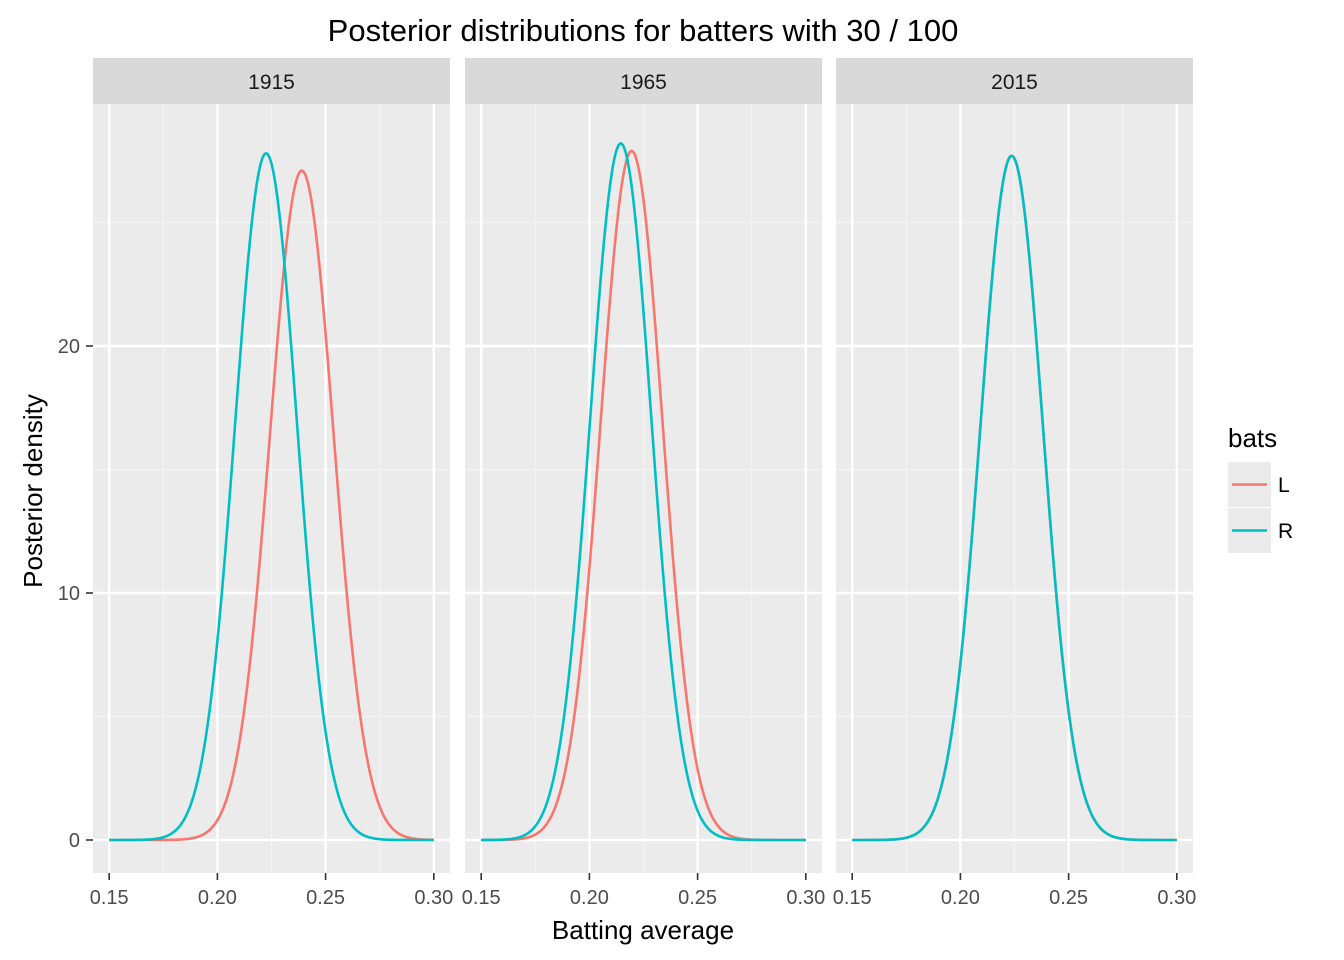 The height and width of the screenshot is (960, 1344). What do you see at coordinates (69, 347) in the screenshot?
I see `y-tick-label: 20` at bounding box center [69, 347].